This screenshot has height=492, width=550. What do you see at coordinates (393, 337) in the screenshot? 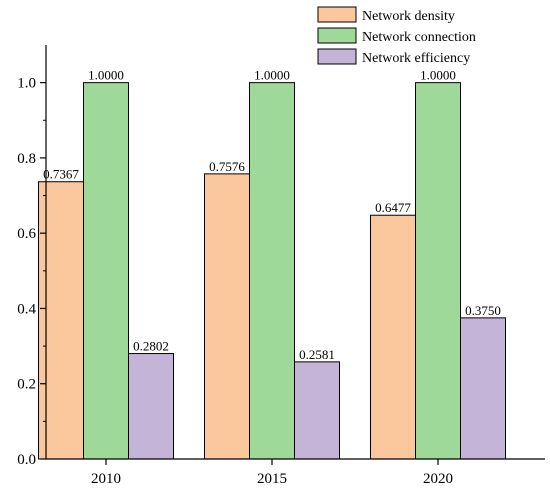
I see `bar-network-density-2020` at bounding box center [393, 337].